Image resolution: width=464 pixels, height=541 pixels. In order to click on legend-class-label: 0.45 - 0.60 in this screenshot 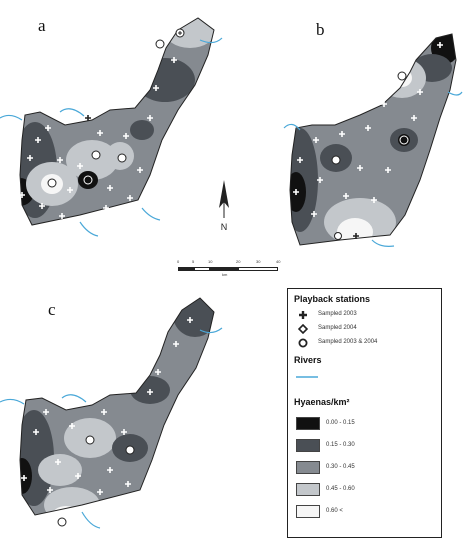, I will do `click(340, 489)`.